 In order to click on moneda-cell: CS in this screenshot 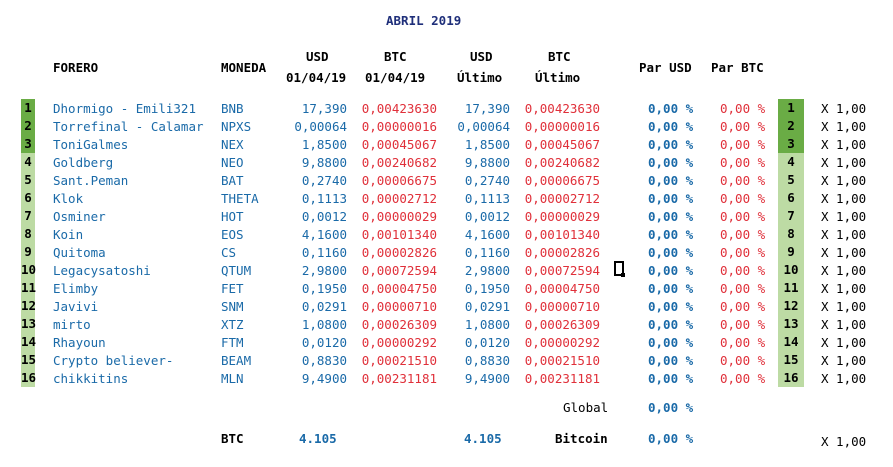, I will do `click(229, 252)`.